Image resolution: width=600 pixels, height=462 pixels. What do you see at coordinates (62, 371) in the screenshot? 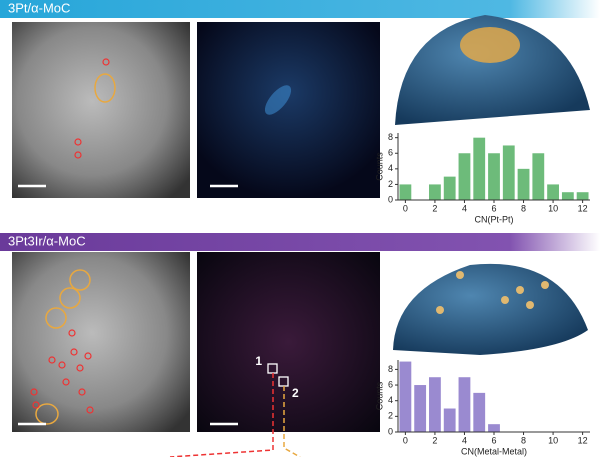
I see `circle-group` at bounding box center [62, 371].